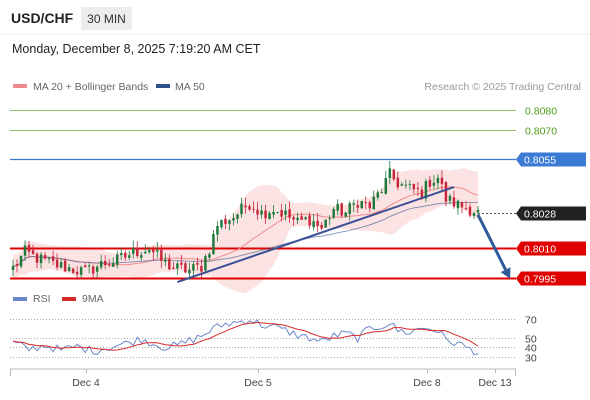 This screenshot has height=400, width=590. Describe the element at coordinates (502, 87) in the screenshot. I see `copyright-label: Research © 2025 Trading Central` at that location.